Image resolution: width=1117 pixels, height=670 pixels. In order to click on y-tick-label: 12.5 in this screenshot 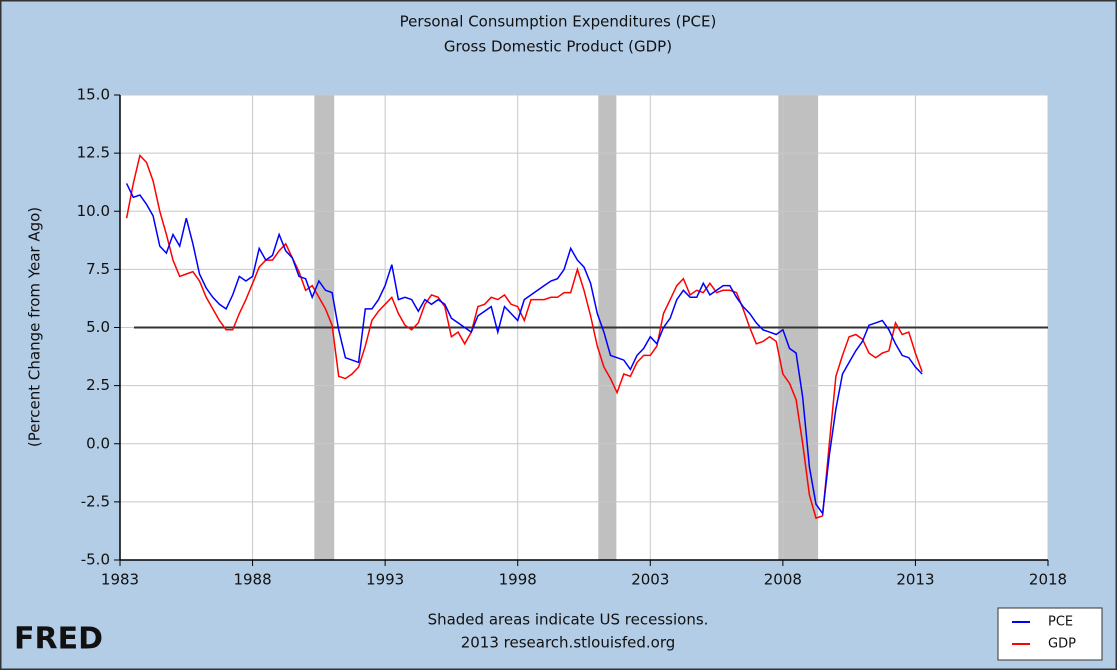, I will do `click(93, 153)`.